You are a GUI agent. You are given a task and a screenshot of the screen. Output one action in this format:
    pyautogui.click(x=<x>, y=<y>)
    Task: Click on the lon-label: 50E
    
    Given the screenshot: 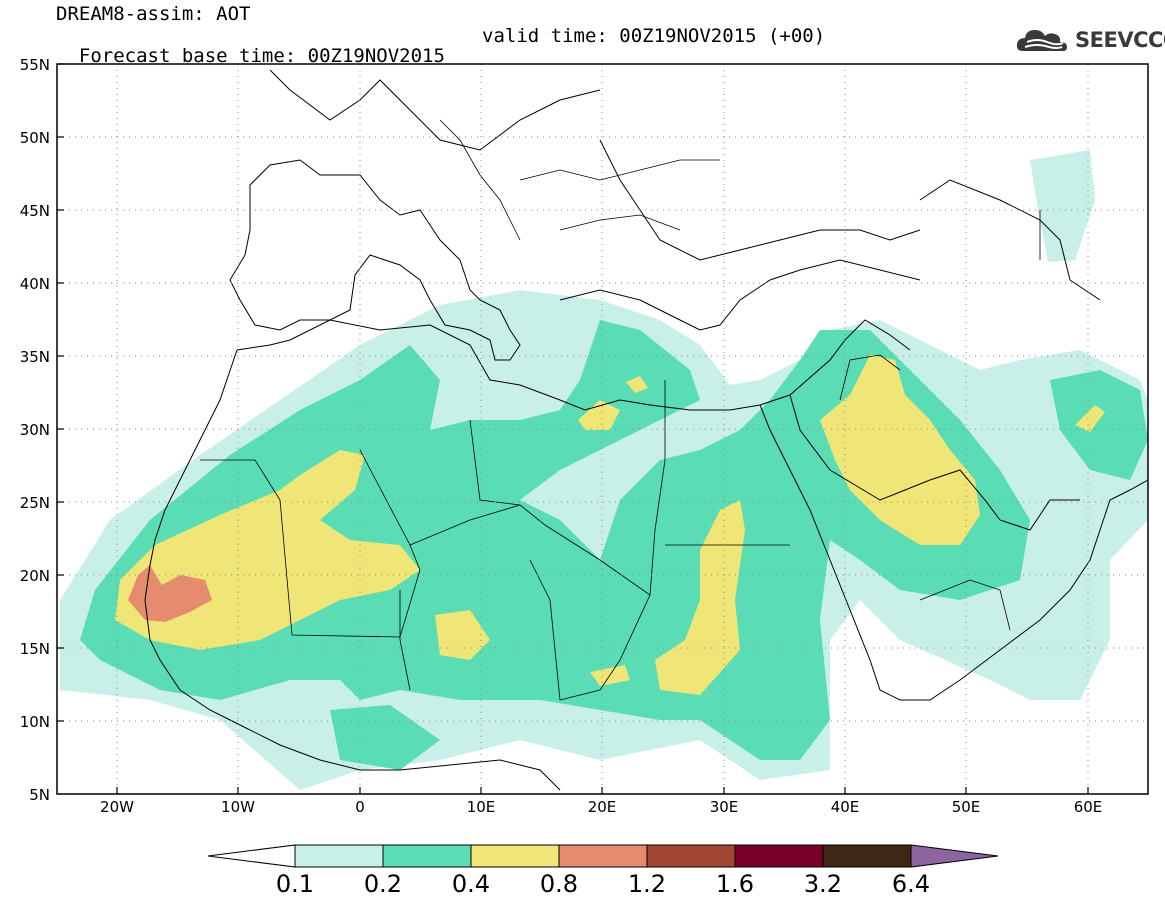 What is the action you would take?
    pyautogui.click(x=966, y=807)
    